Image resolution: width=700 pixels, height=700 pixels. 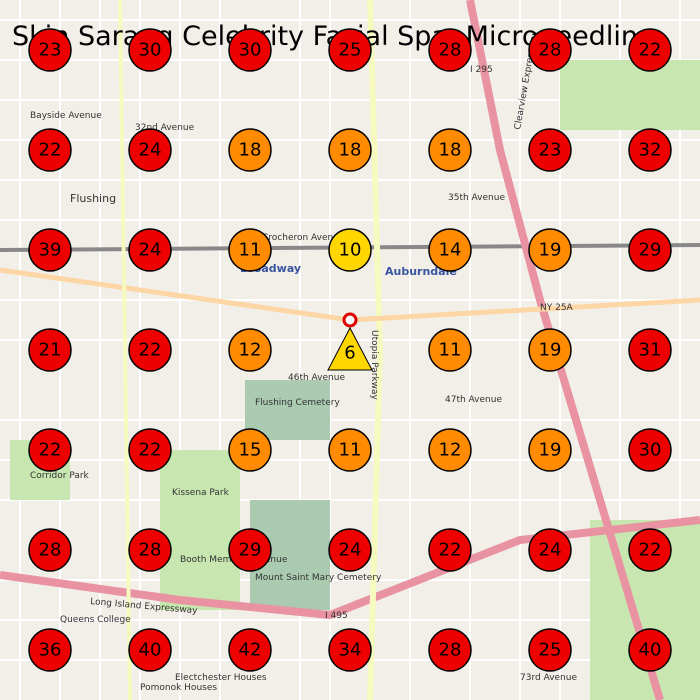 I want to click on rank-label: 32, so click(x=650, y=150).